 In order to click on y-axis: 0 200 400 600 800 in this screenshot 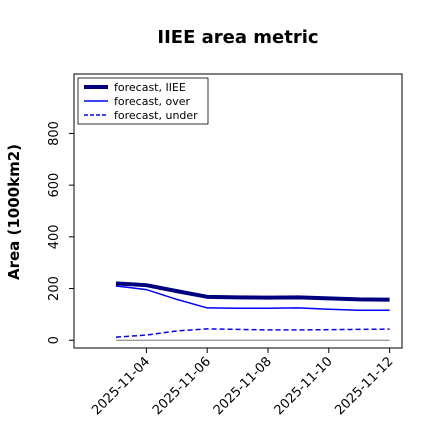, I will do `click(60, 232)`.